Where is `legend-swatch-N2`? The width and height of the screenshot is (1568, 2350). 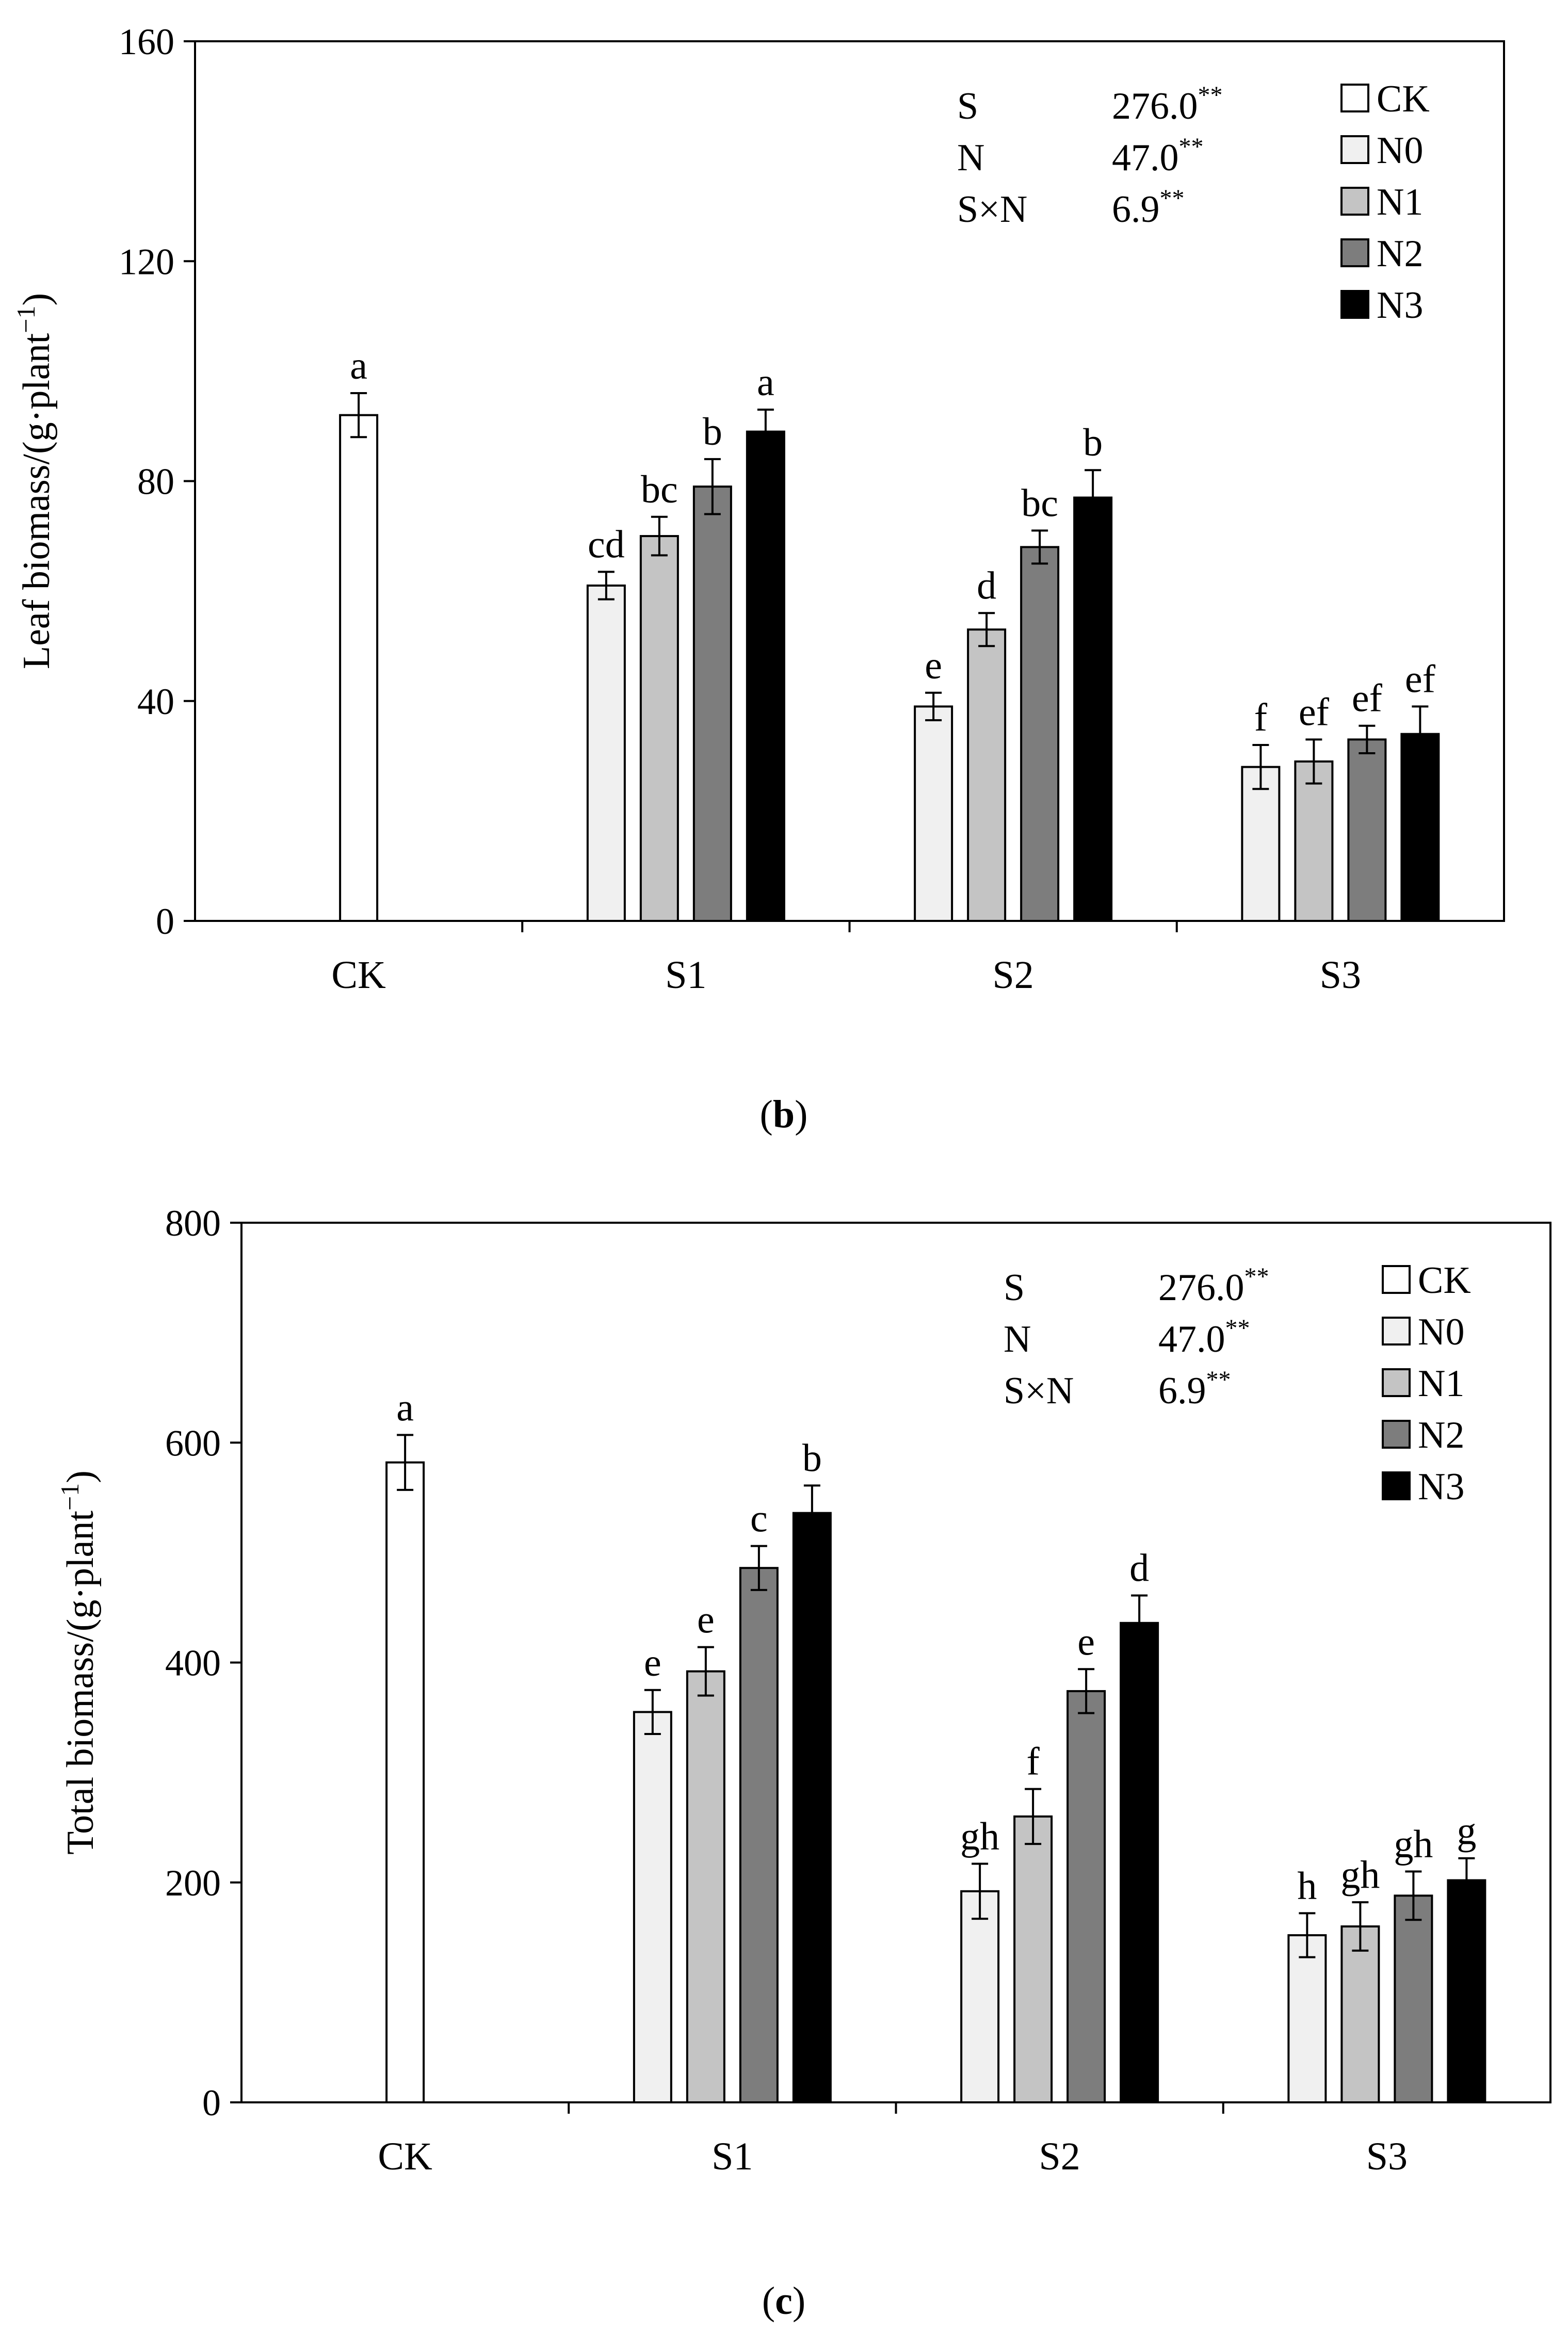
legend-swatch-N2 is located at coordinates (1396, 1434).